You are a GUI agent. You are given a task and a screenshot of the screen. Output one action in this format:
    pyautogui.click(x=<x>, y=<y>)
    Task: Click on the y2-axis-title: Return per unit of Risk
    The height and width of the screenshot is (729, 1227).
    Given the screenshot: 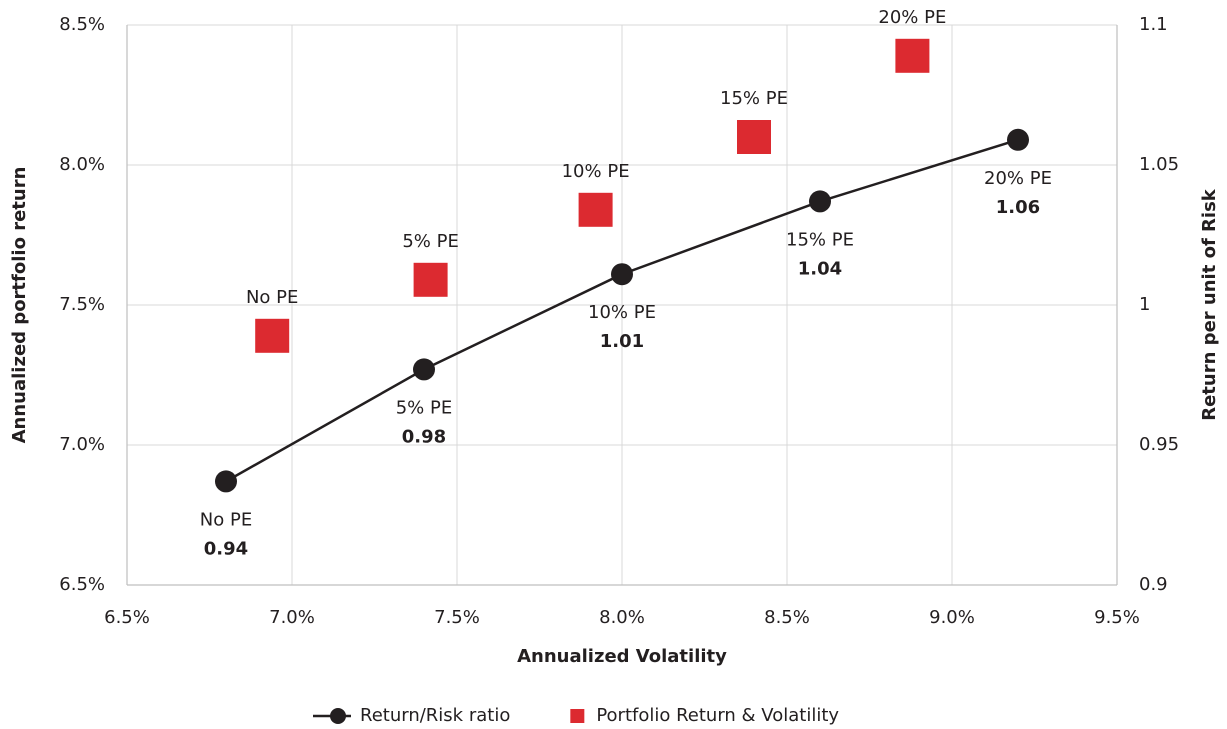 What is the action you would take?
    pyautogui.click(x=1209, y=304)
    